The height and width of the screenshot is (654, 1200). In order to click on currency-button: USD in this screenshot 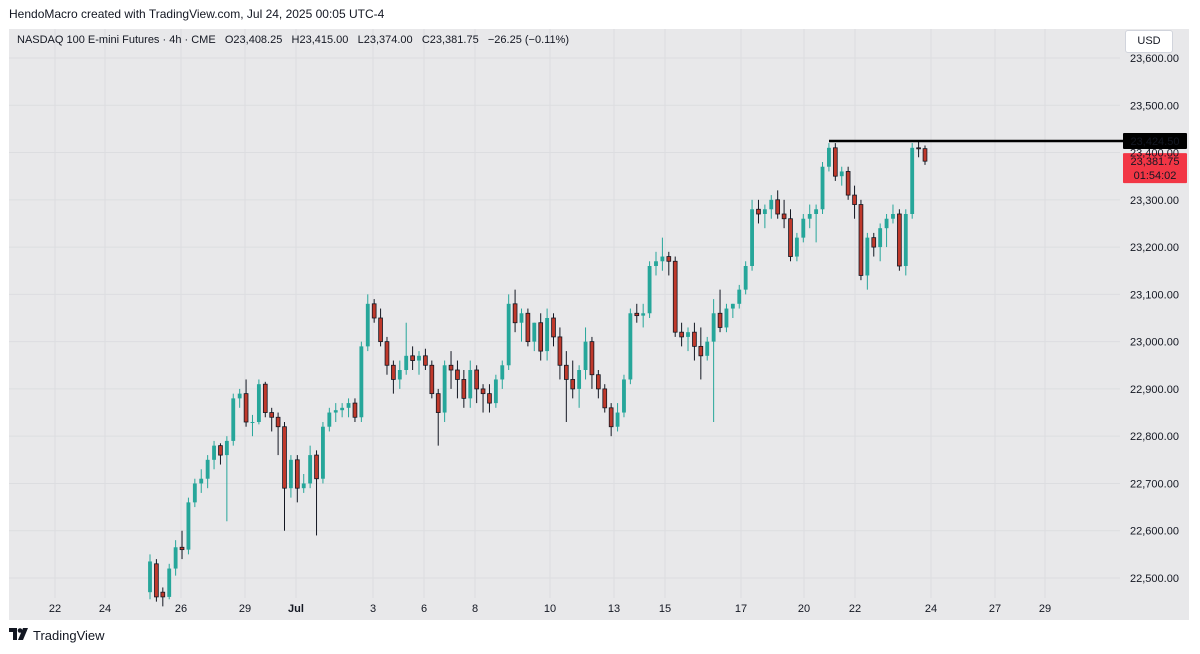, I will do `click(1149, 41)`.